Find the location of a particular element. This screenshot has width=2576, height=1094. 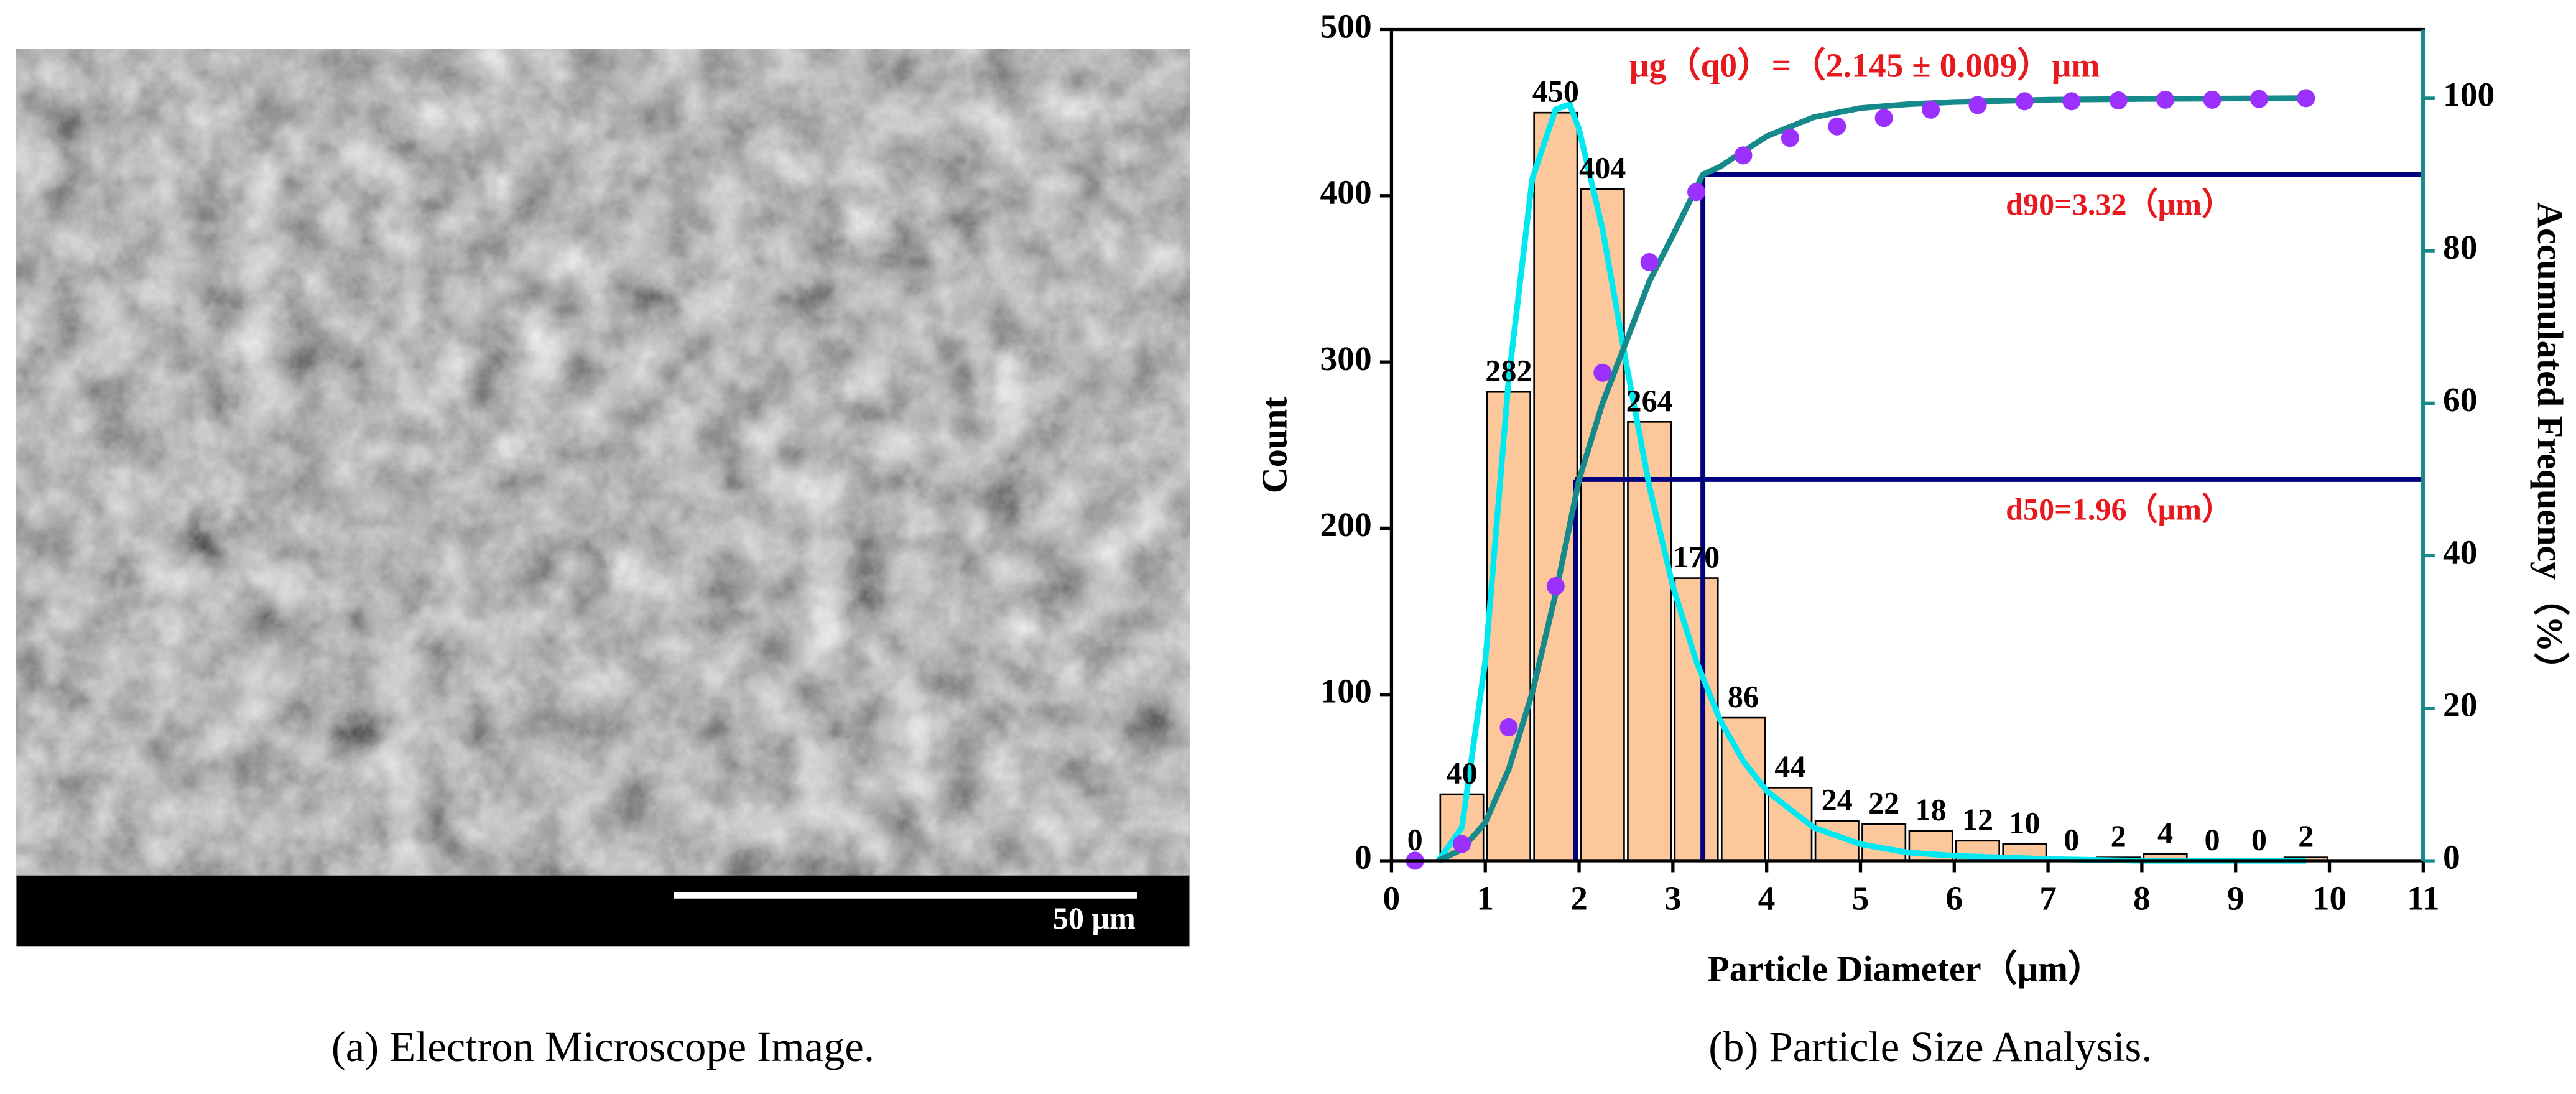

y-tick-label: 0 is located at coordinates (1364, 857).